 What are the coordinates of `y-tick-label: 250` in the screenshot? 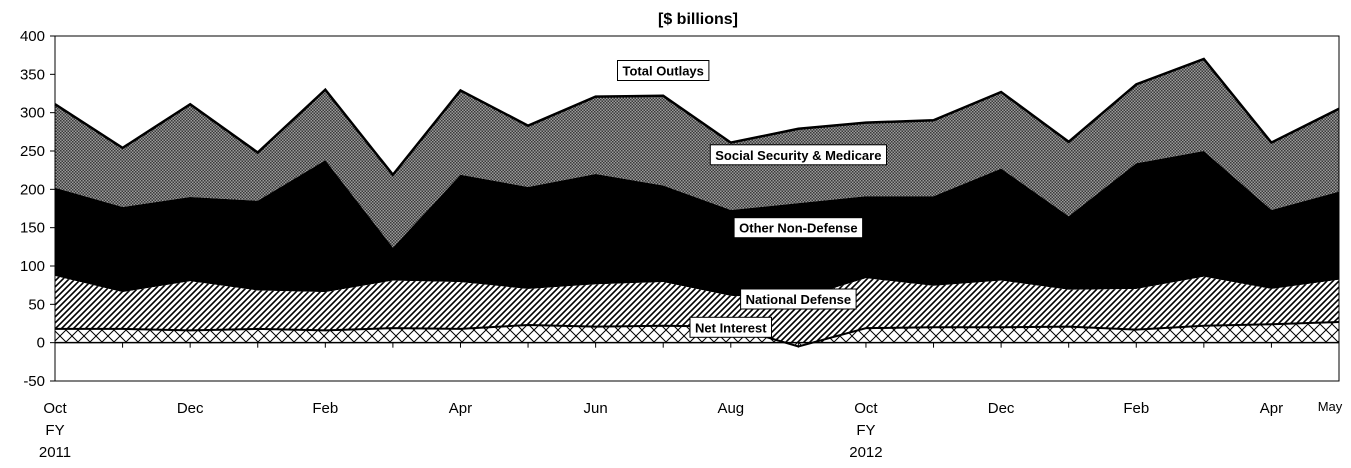 It's located at (32, 151).